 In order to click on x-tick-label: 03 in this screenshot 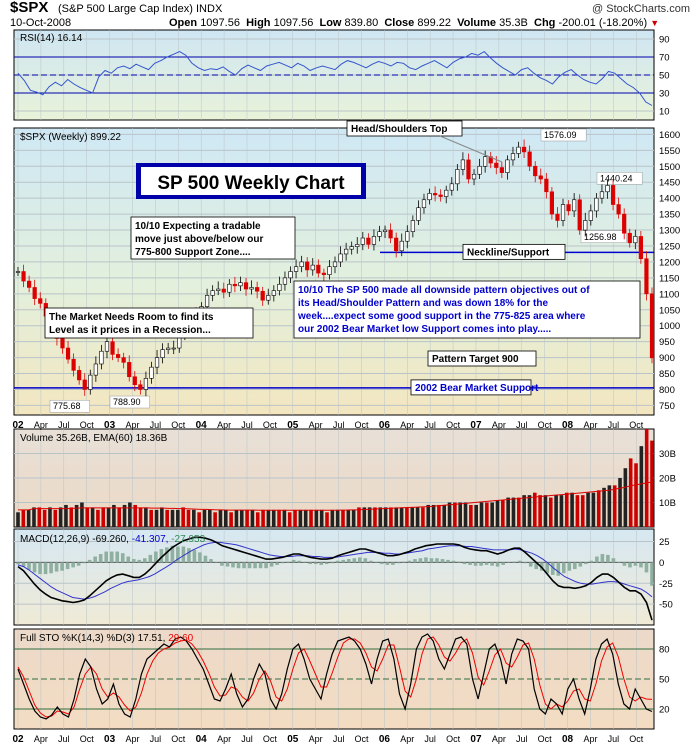, I will do `click(110, 425)`.